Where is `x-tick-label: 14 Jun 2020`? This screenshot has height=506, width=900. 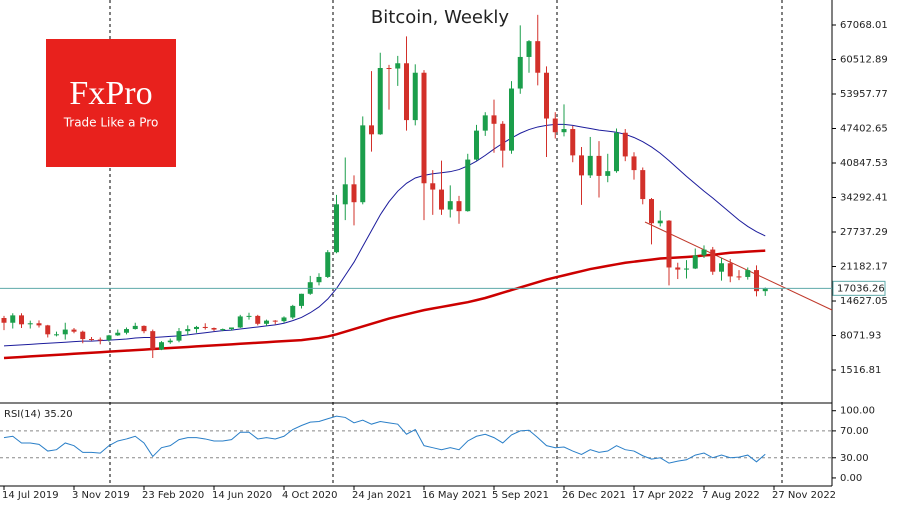 x-tick-label: 14 Jun 2020 is located at coordinates (242, 495).